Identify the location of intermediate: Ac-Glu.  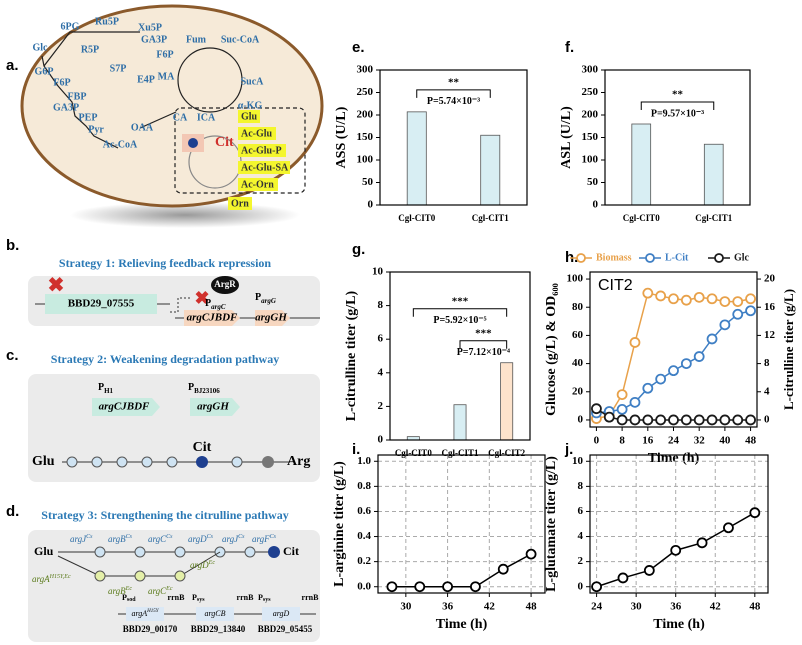
(257, 133).